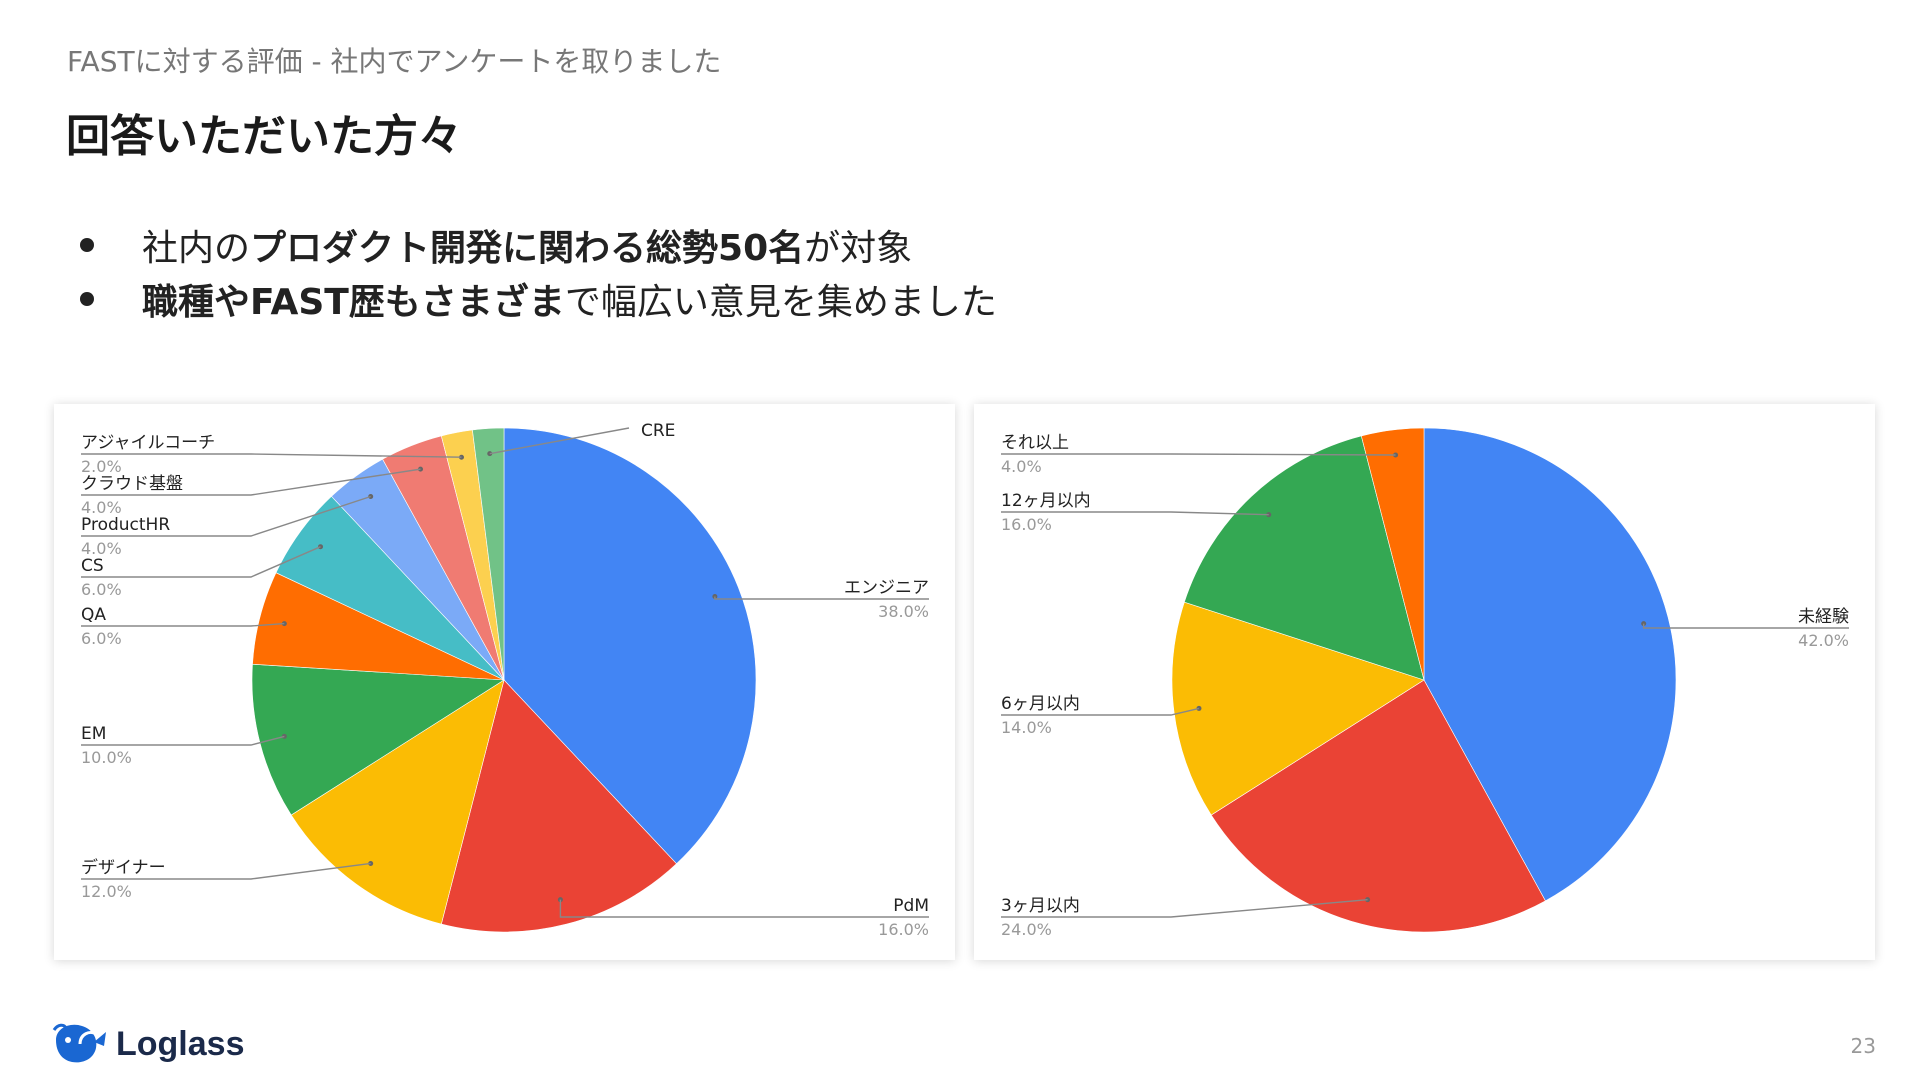 This screenshot has width=1920, height=1080. What do you see at coordinates (1026, 929) in the screenshot?
I see `slice-percent: 24.0%` at bounding box center [1026, 929].